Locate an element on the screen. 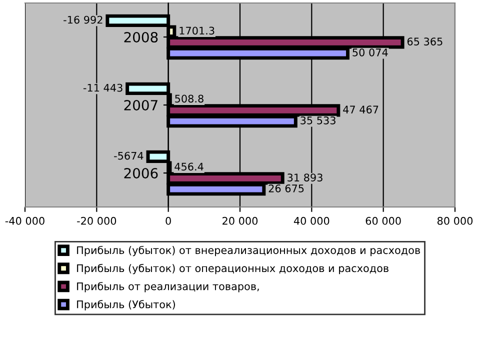  x-tick-label: 40 000 is located at coordinates (312, 220).